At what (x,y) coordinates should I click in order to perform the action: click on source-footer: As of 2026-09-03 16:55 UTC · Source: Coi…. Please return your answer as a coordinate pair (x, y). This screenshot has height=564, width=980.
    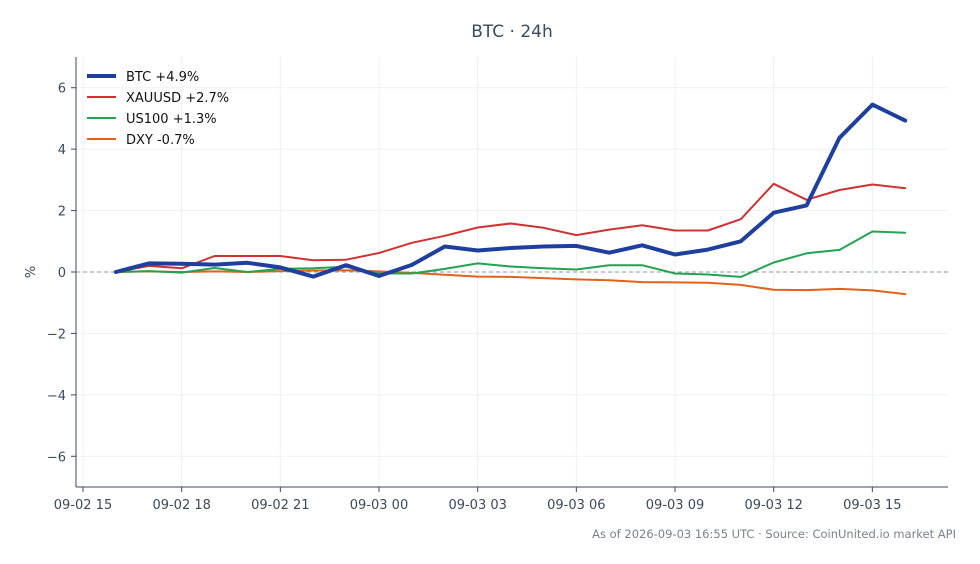
    Looking at the image, I should click on (774, 534).